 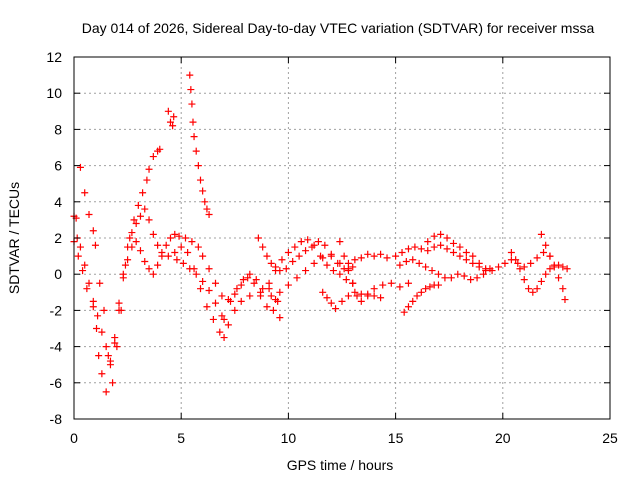 What do you see at coordinates (396, 438) in the screenshot?
I see `x-tick-label: 15` at bounding box center [396, 438].